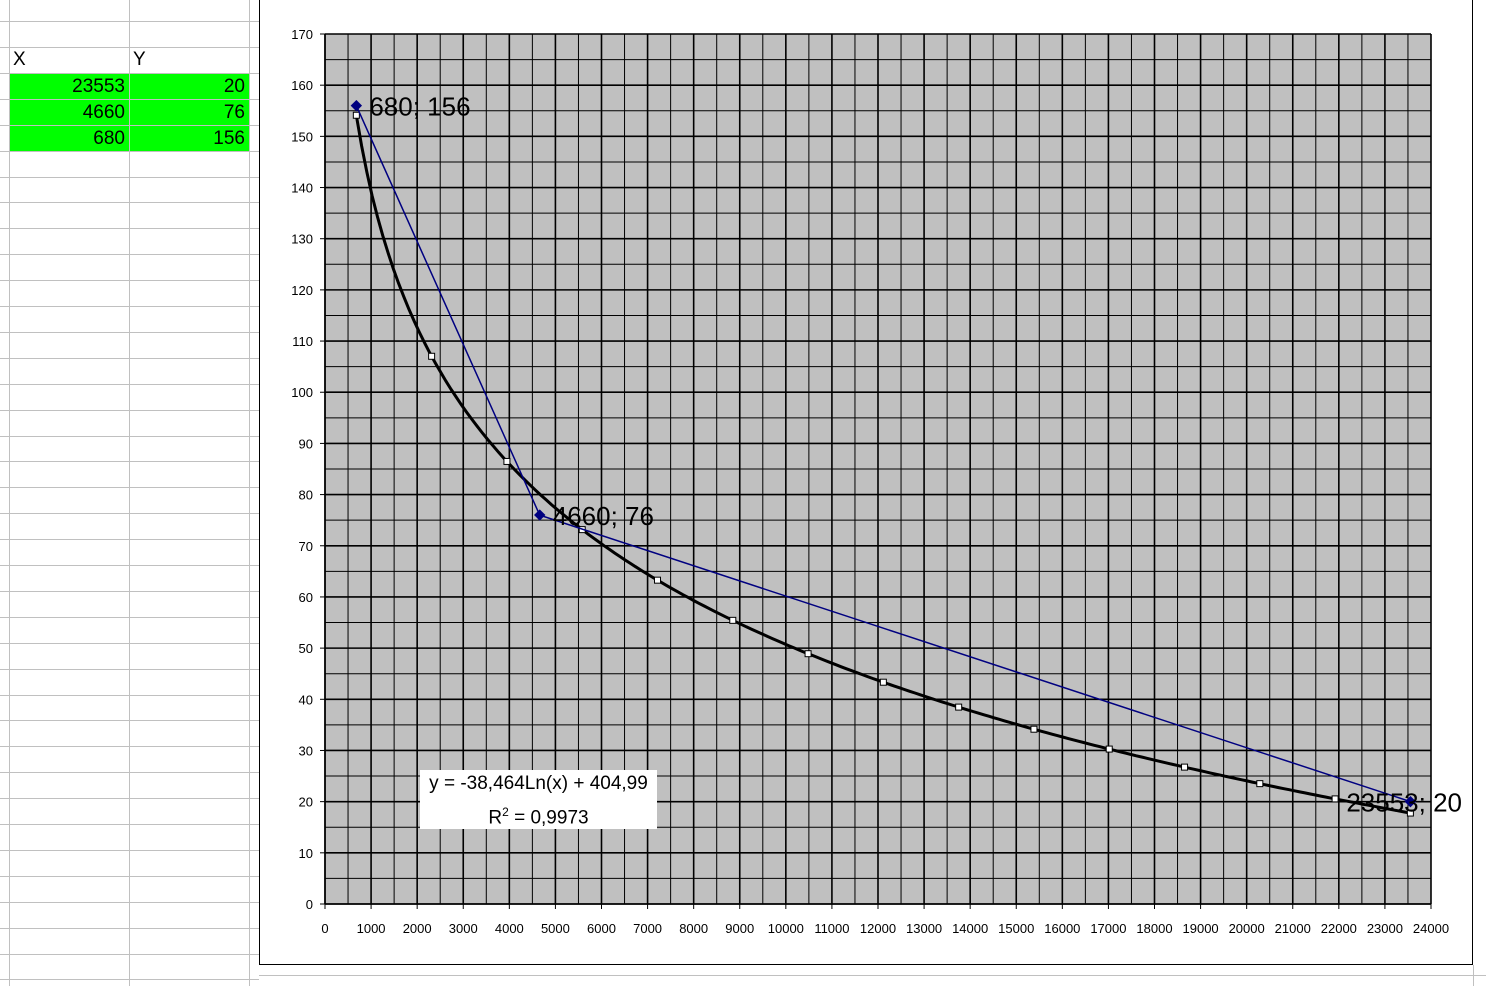  Describe the element at coordinates (306, 495) in the screenshot. I see `y-tick-label: 80` at that location.